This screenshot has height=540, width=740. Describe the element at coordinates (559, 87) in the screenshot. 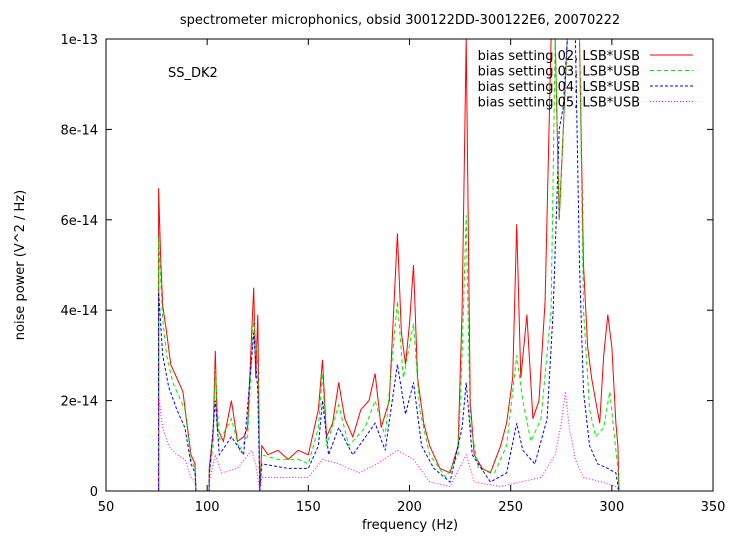

I see `legend-label: bias setting 04, LSB*USB` at that location.